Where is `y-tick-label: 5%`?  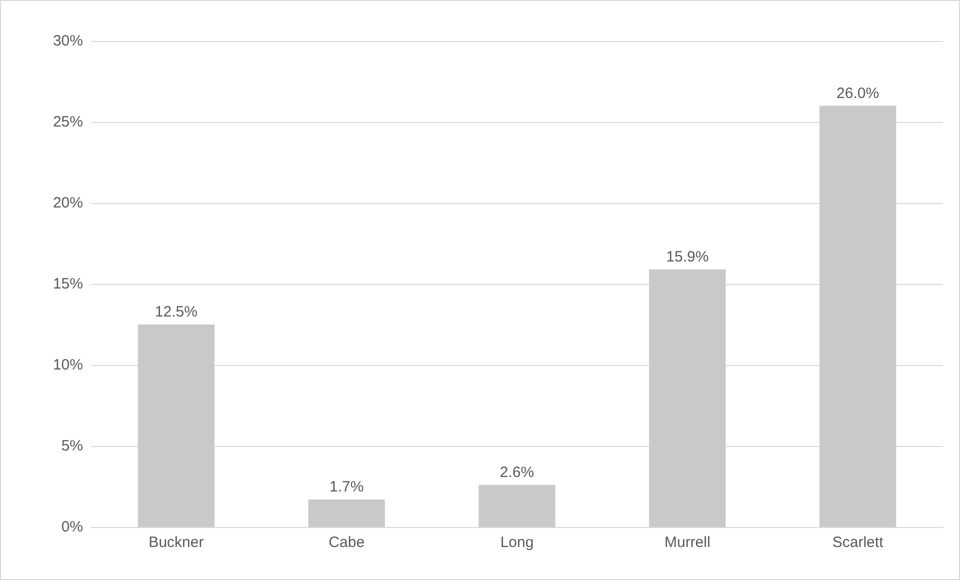
y-tick-label: 5% is located at coordinates (72, 446).